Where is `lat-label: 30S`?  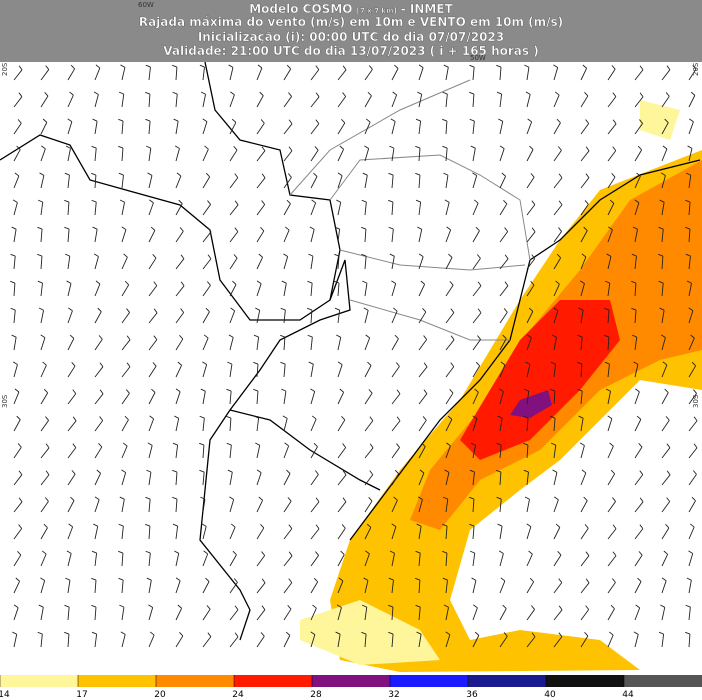
lat-label: 30S is located at coordinates (5, 401).